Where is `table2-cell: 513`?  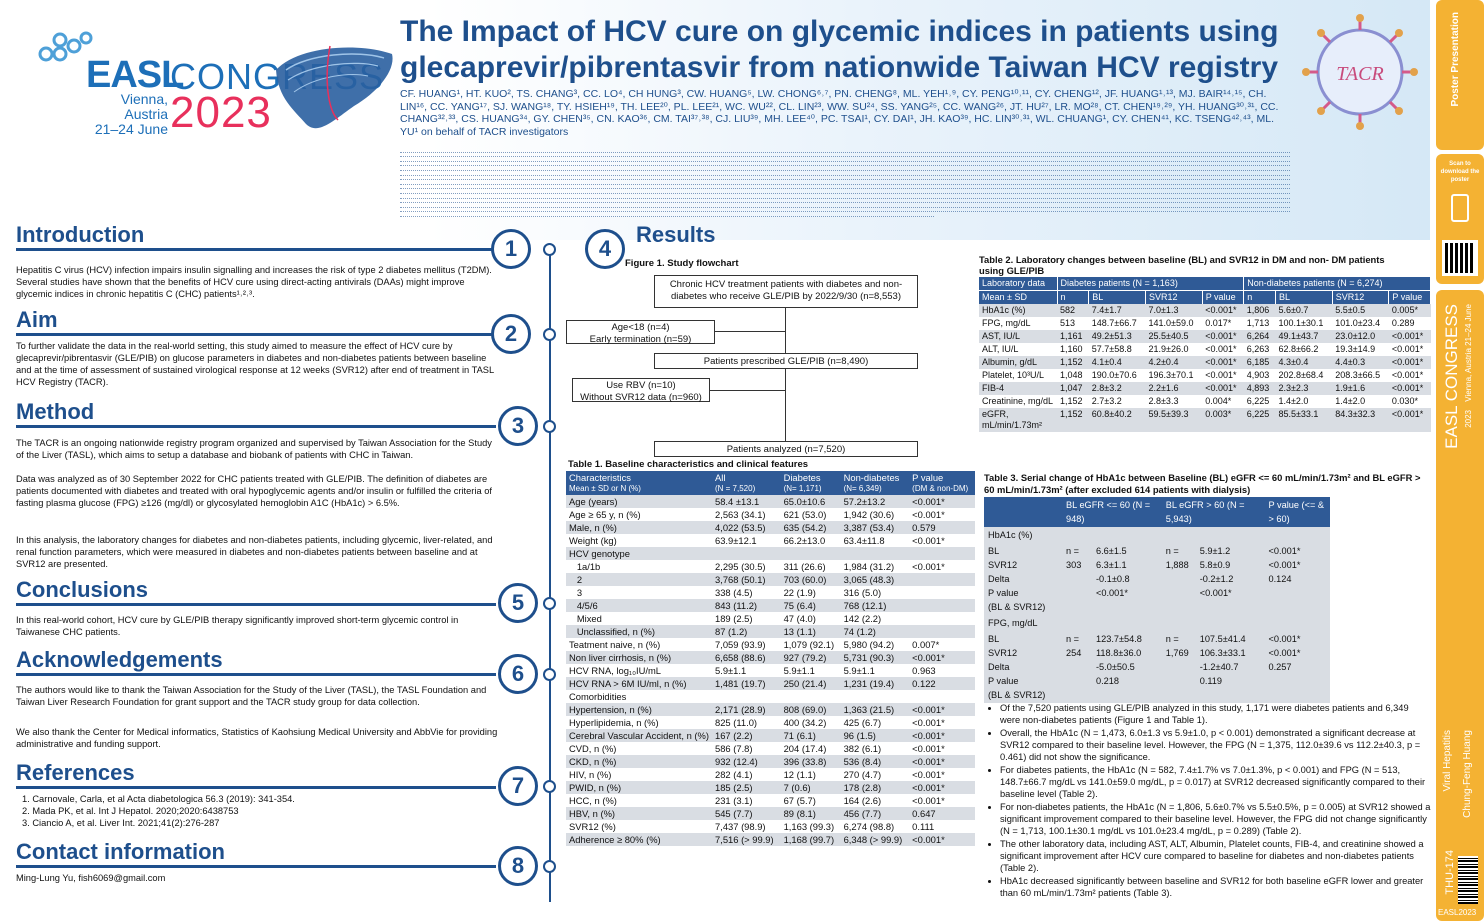 table2-cell: 513 is located at coordinates (1073, 323).